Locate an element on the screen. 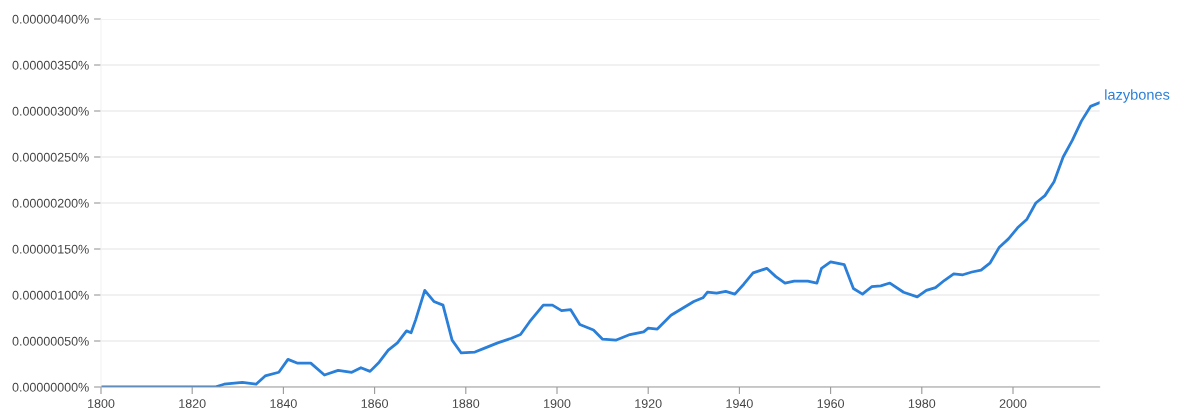 The height and width of the screenshot is (418, 1201). y-tick-label: 0.00000200% is located at coordinates (50, 203).